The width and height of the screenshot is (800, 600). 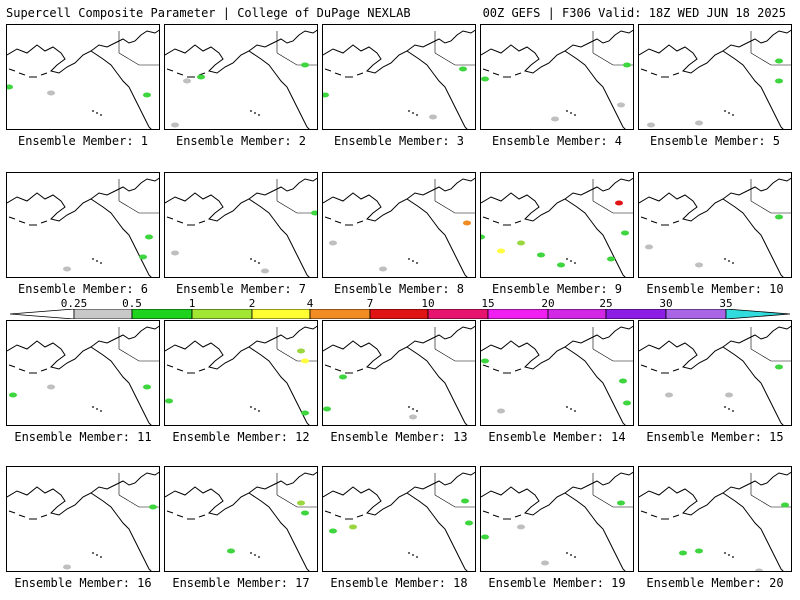 I want to click on color-scale-tick-label: 30, so click(x=666, y=303).